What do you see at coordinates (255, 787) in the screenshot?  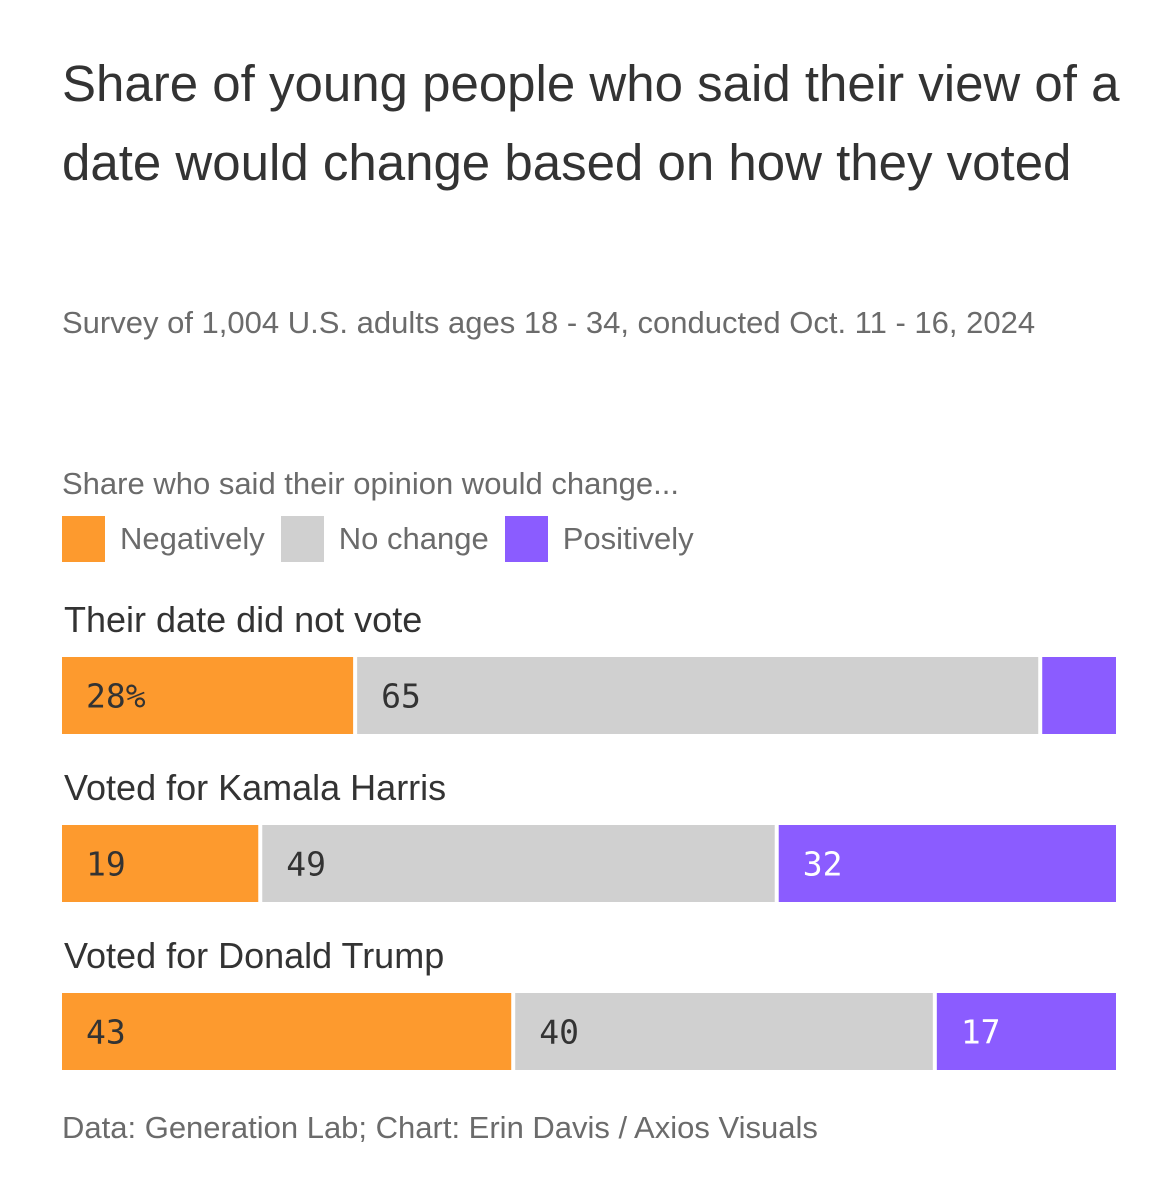 I see `row-label-voted-for-kamala-harris: Voted for Kamala Harris` at bounding box center [255, 787].